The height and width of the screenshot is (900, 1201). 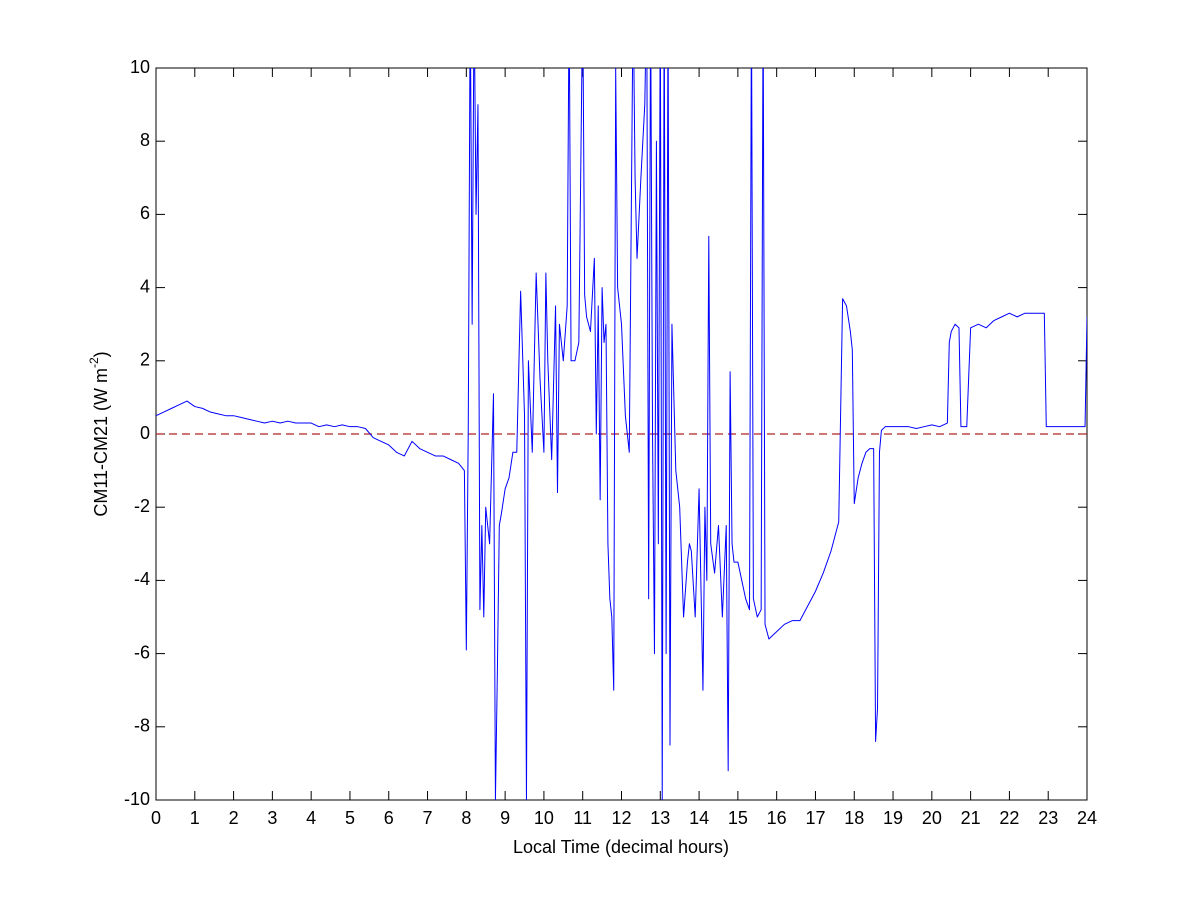 I want to click on x-tick-label: 18, so click(x=854, y=818).